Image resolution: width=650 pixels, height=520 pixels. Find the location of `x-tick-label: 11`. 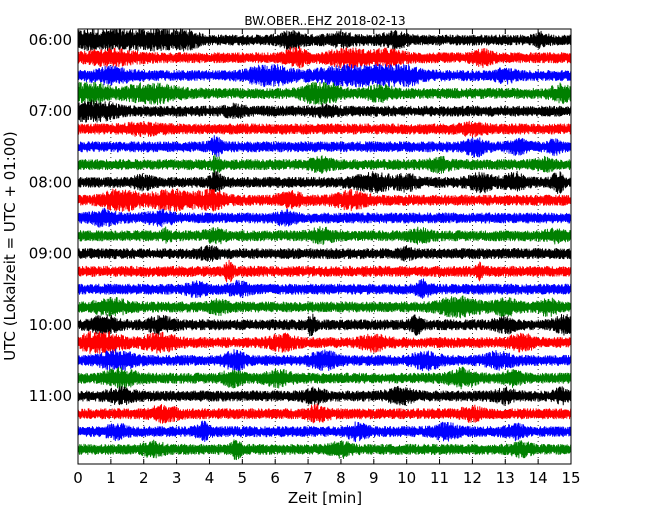

x-tick-label: 11 is located at coordinates (439, 478).